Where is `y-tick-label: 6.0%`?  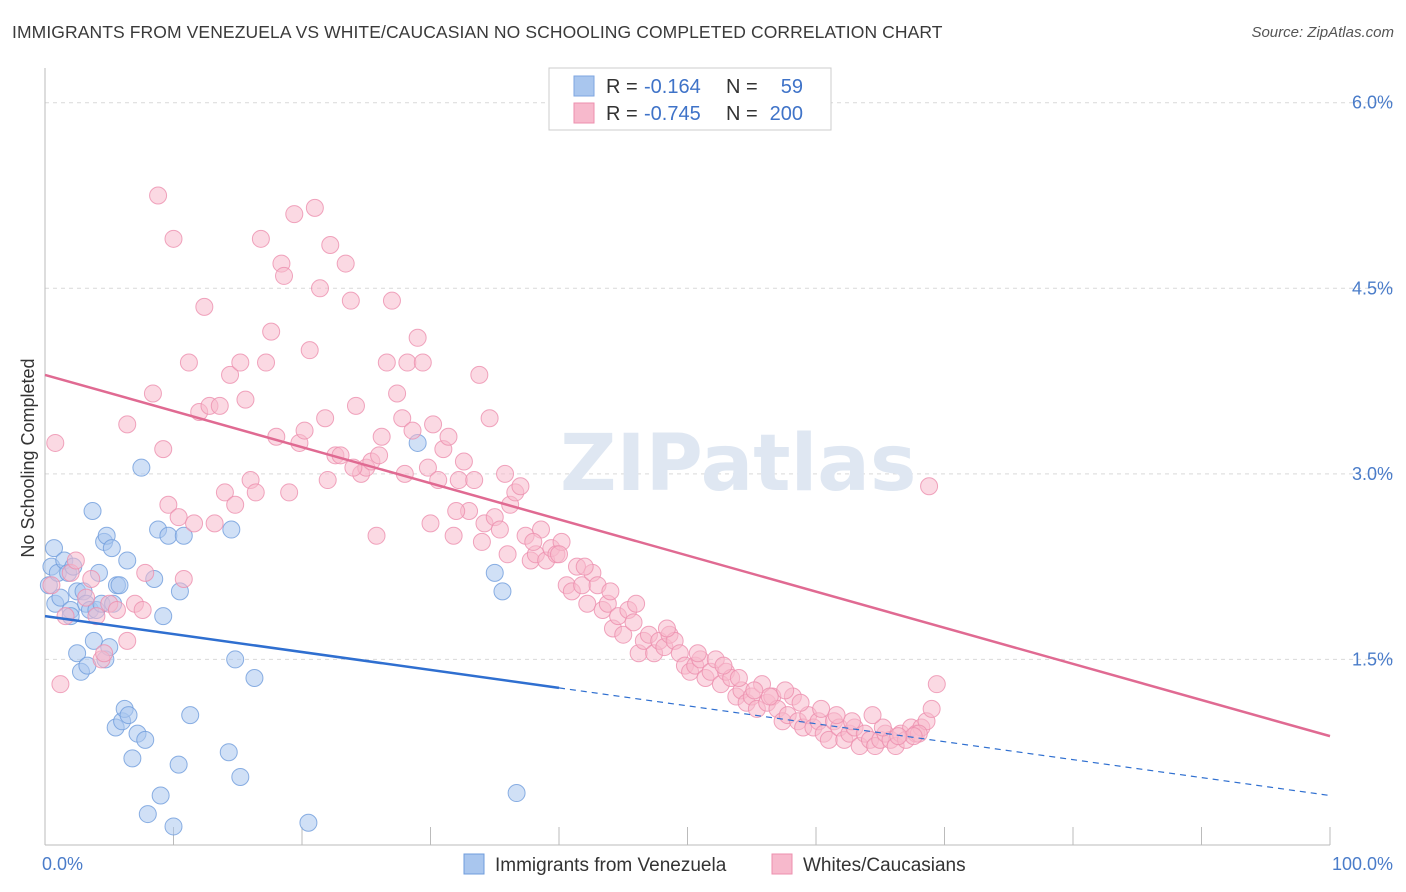 y-tick-label: 6.0% is located at coordinates (1372, 103).